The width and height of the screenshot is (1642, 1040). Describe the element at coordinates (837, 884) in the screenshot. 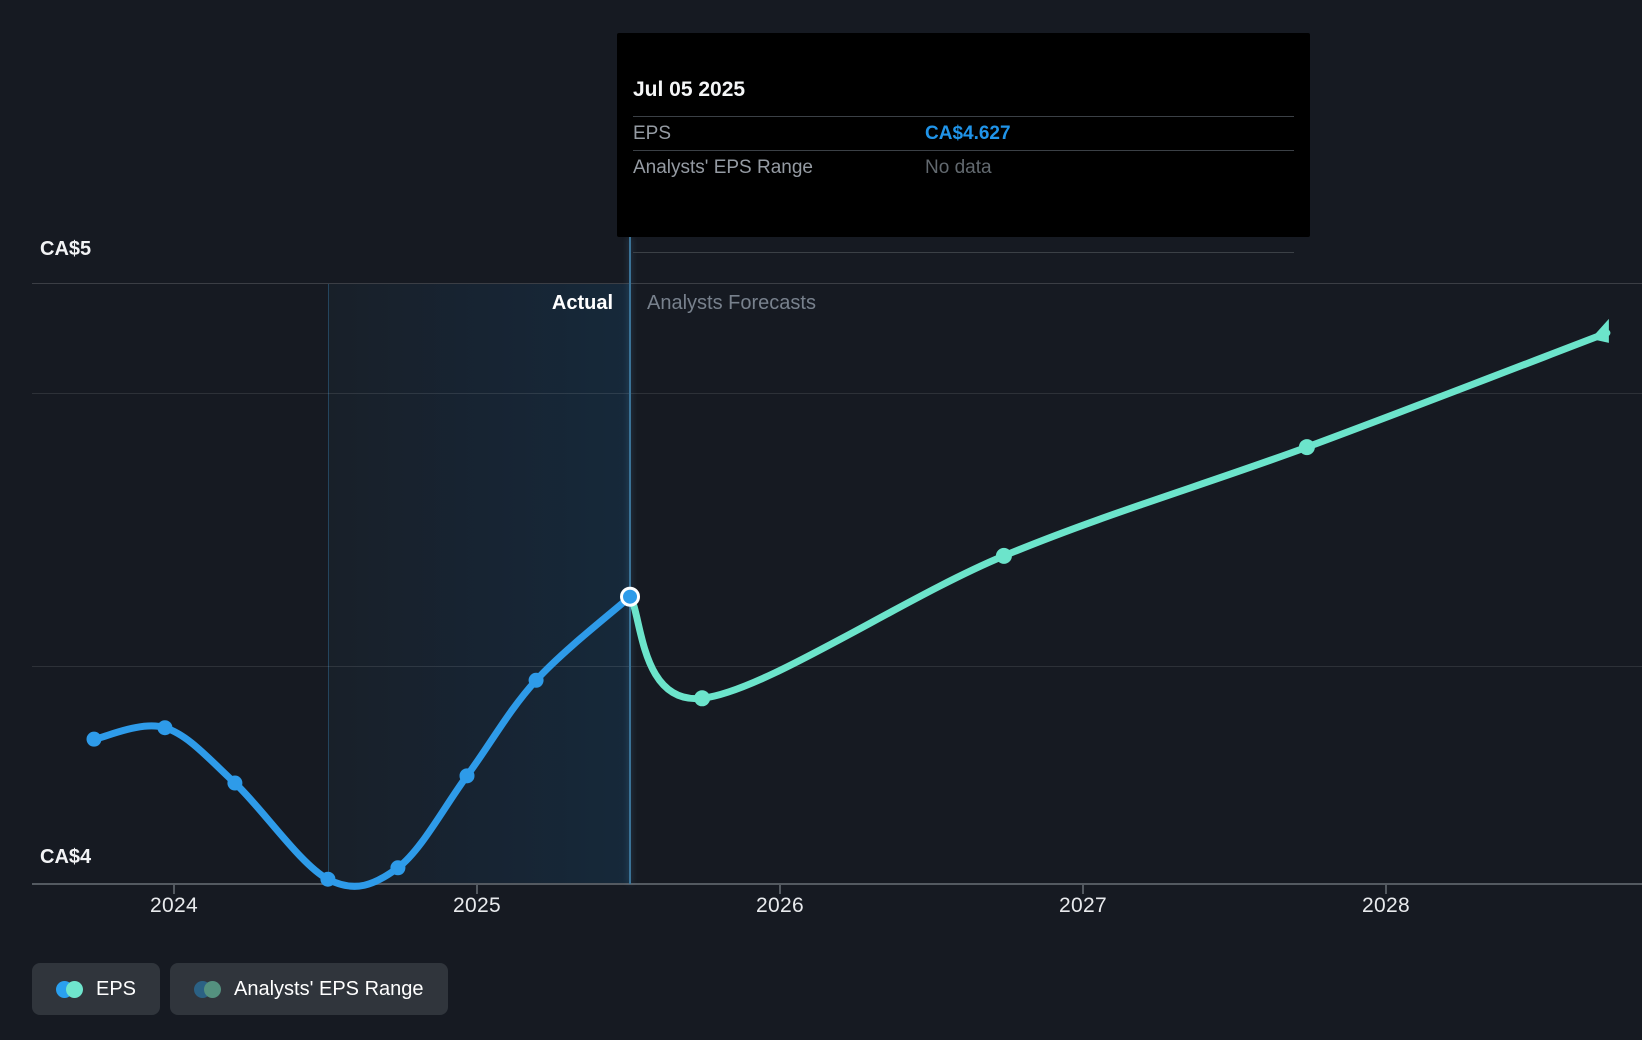

I see `x-axis-line` at that location.